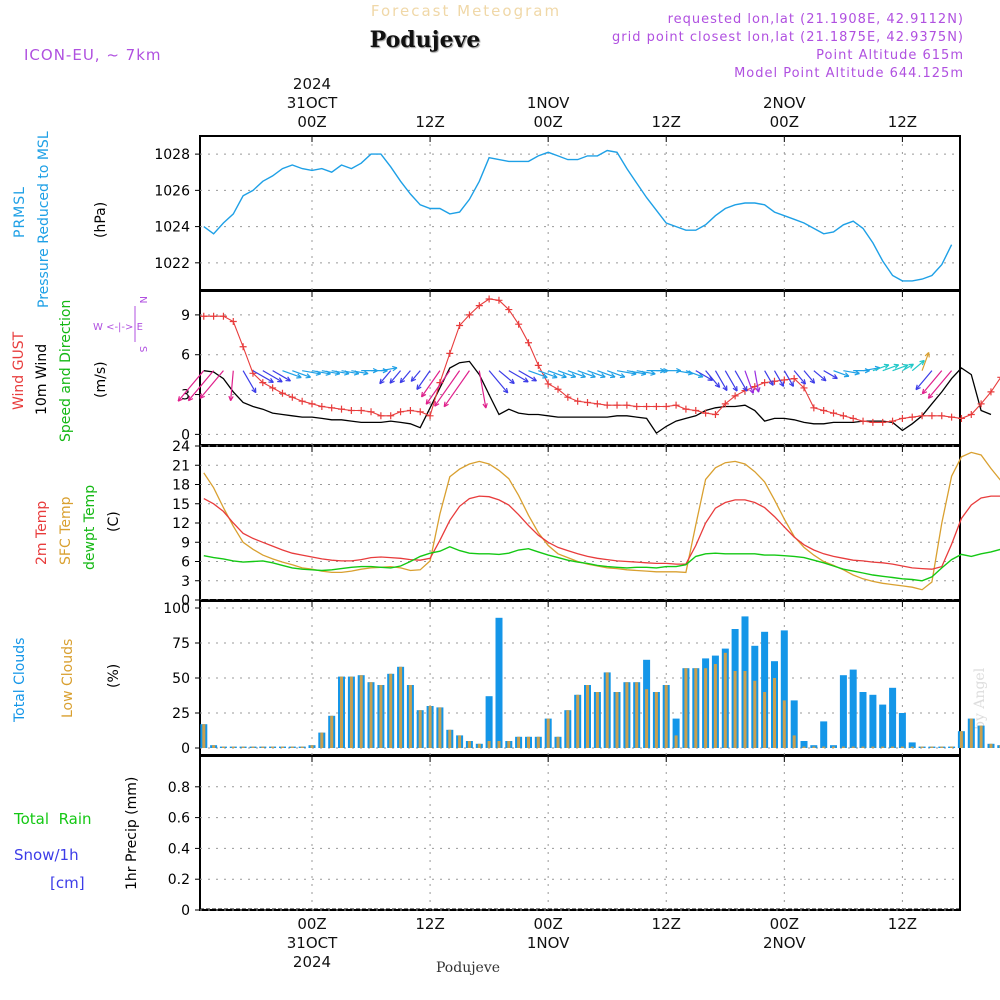  What do you see at coordinates (179, 849) in the screenshot?
I see `ytick-label-precipitation: 0.4` at bounding box center [179, 849].